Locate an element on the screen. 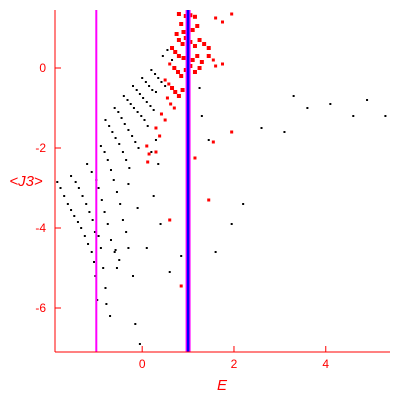 The height and width of the screenshot is (400, 400). y-tick-label: -6 is located at coordinates (40, 308).